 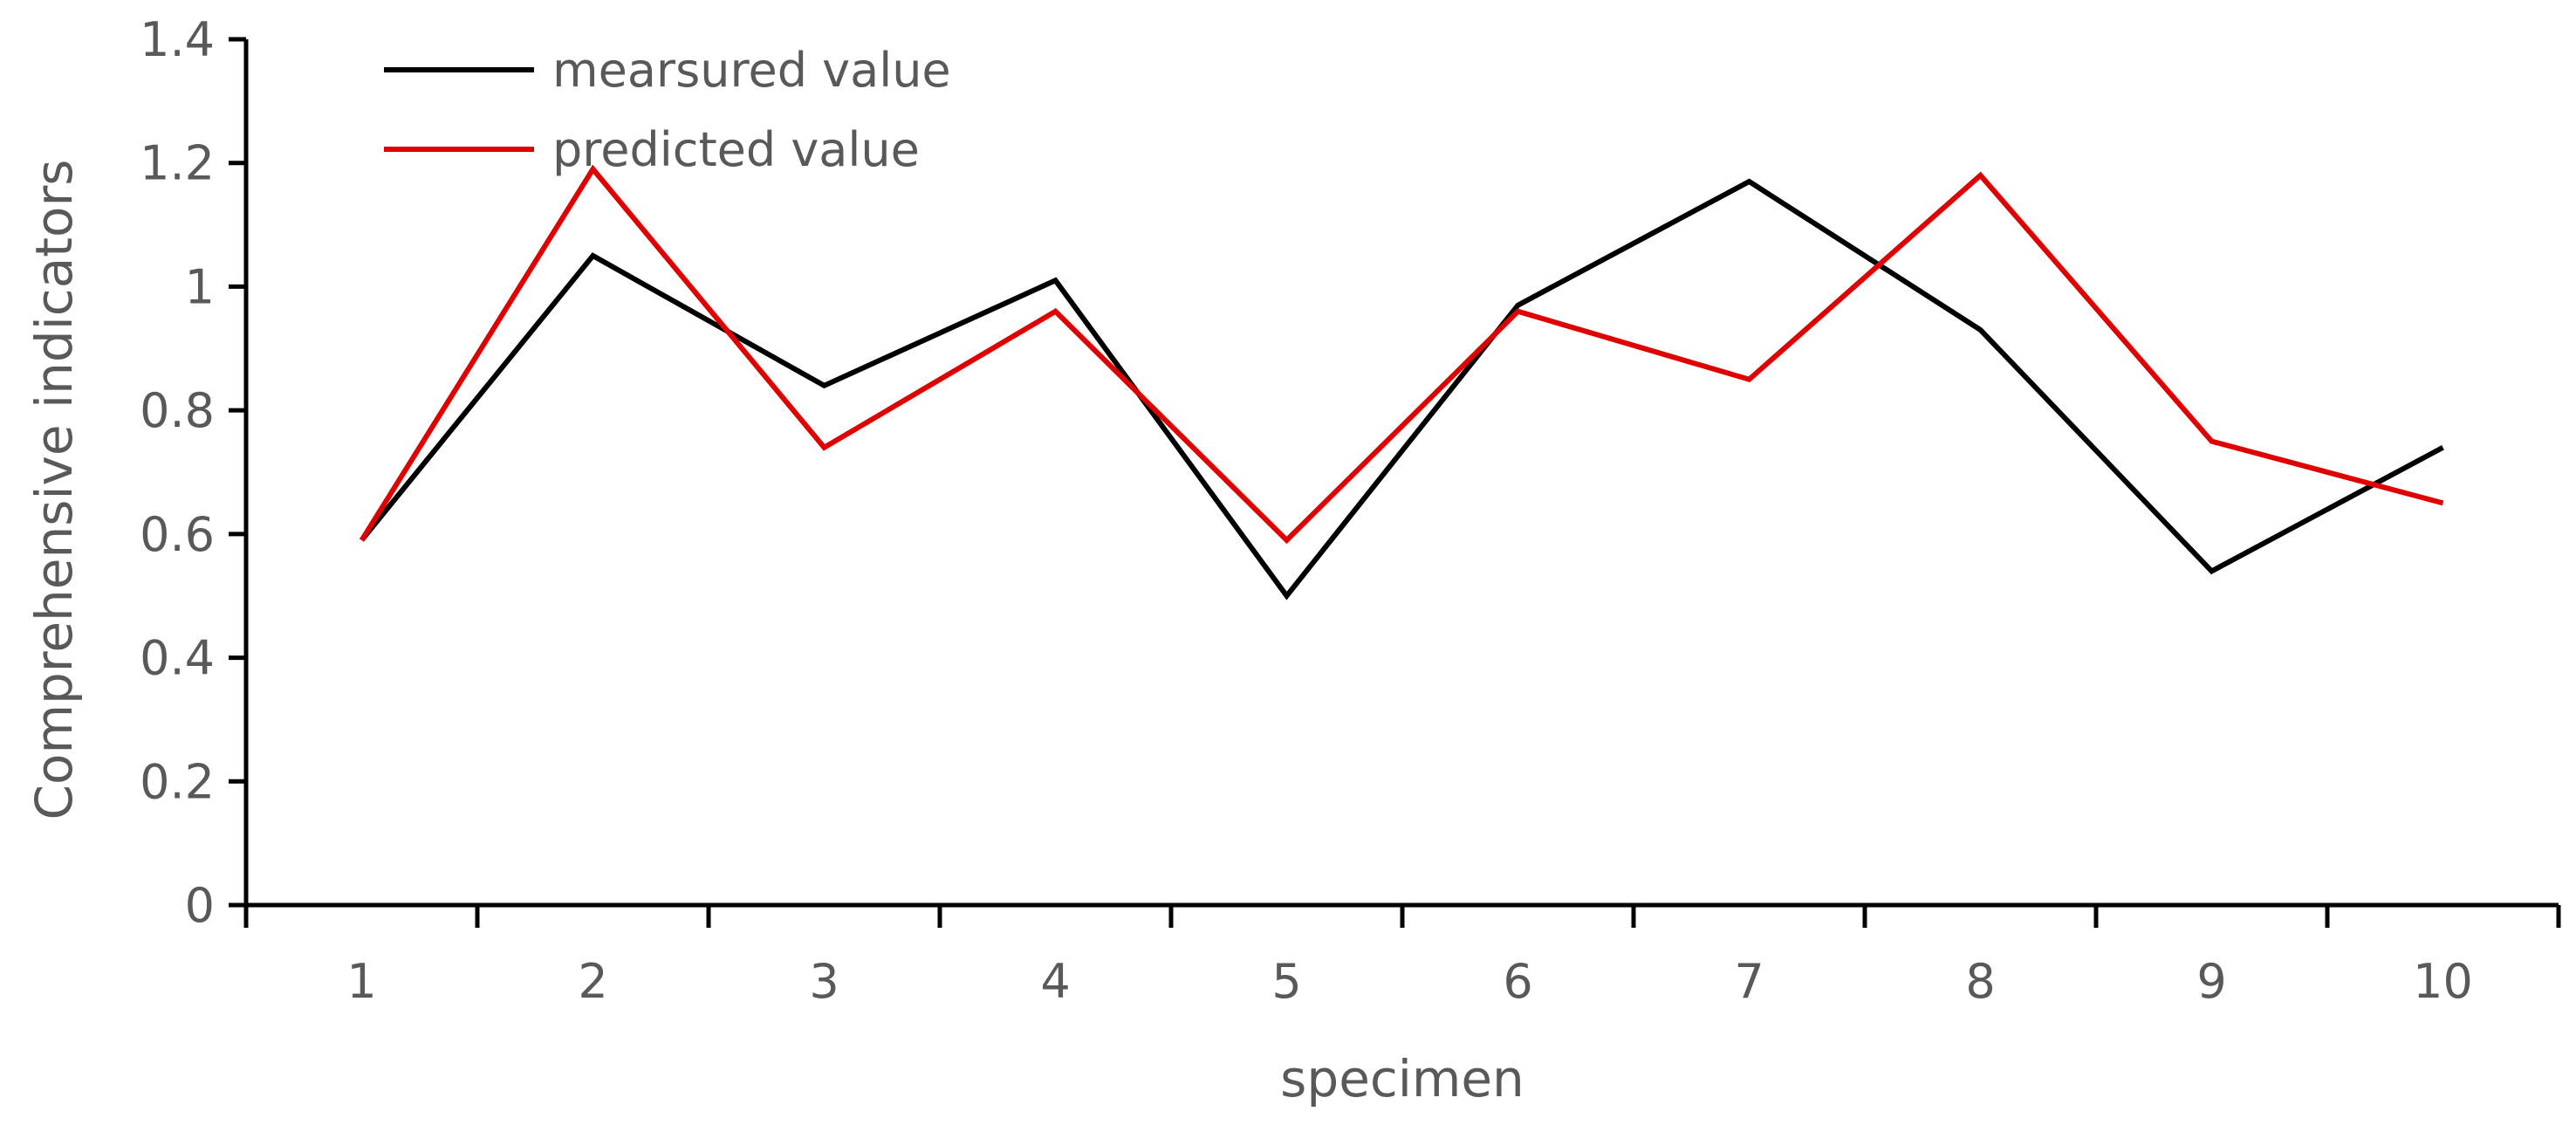 I want to click on x-axis-title: specimen, so click(x=1402, y=1078).